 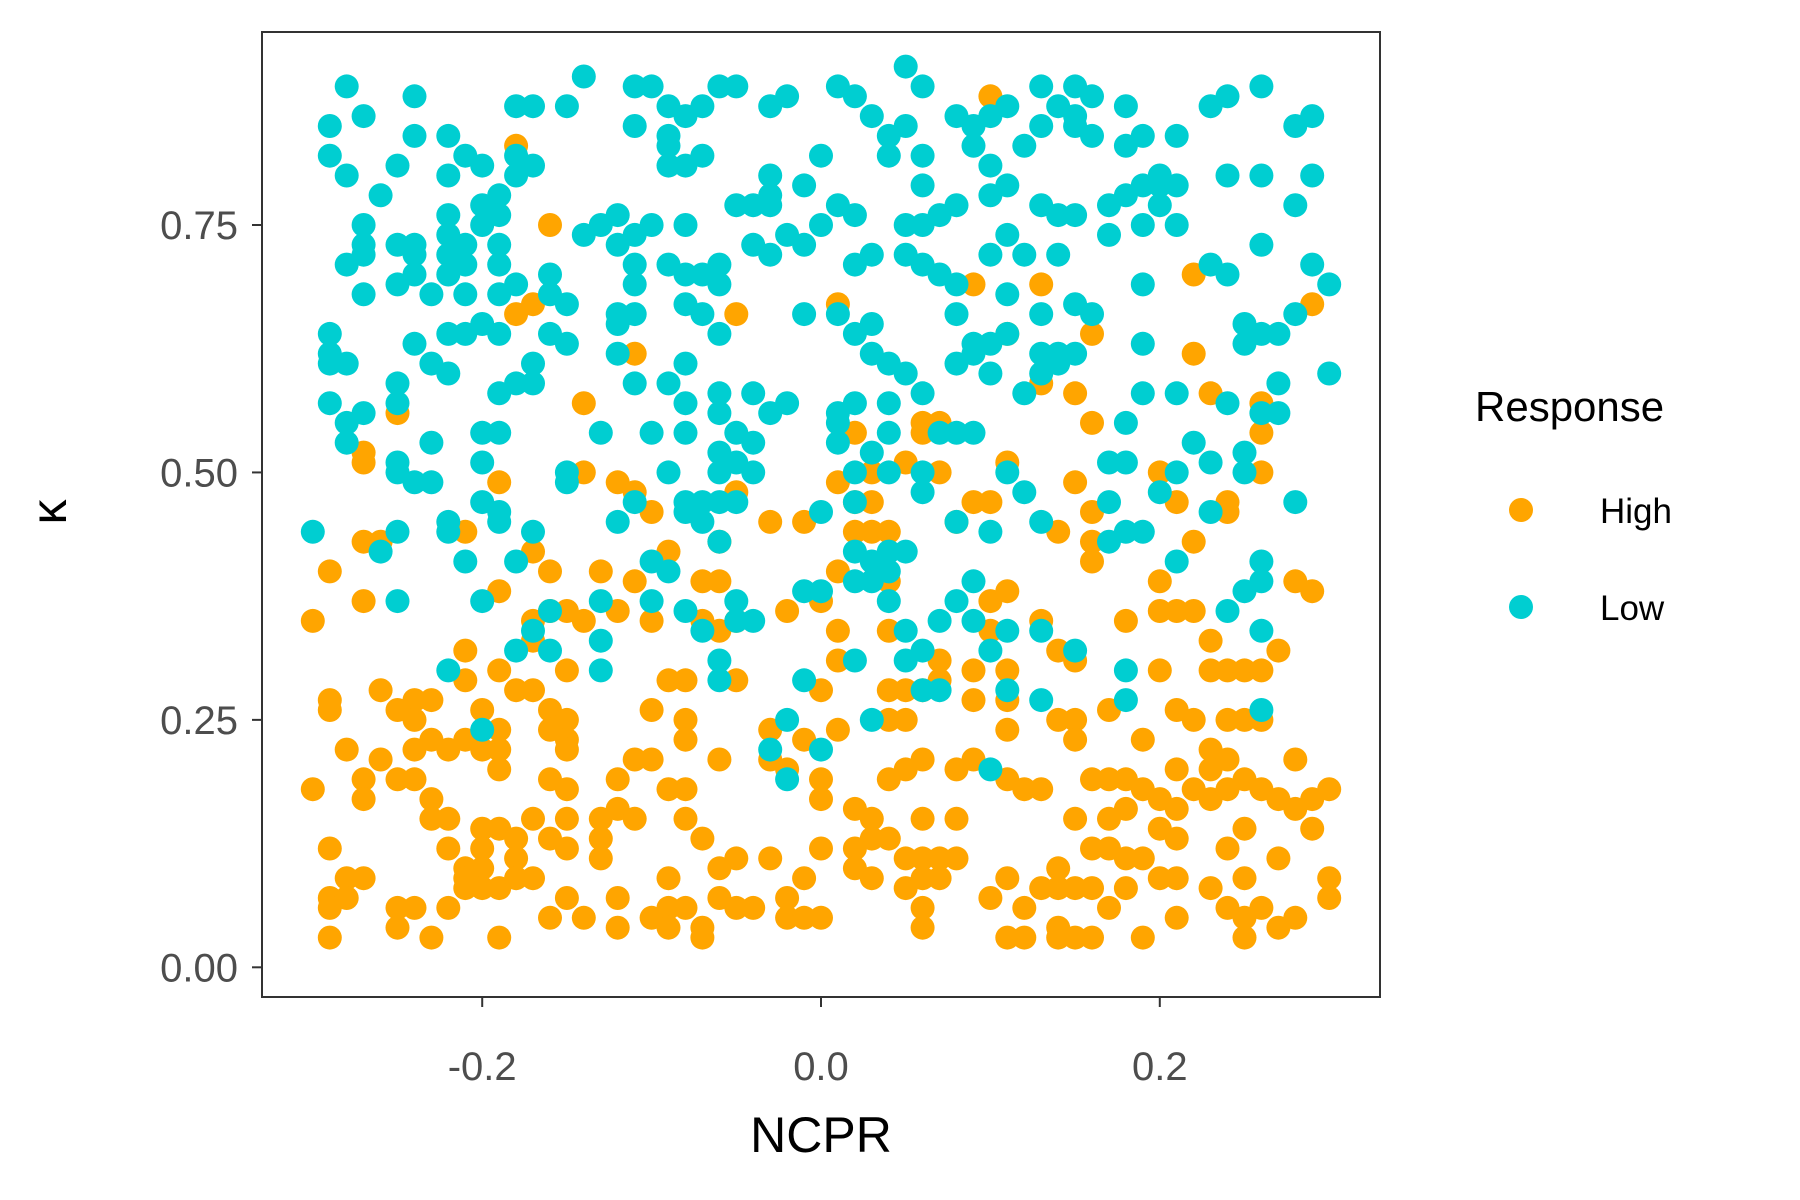 What do you see at coordinates (1636, 511) in the screenshot?
I see `legend-label-high: High` at bounding box center [1636, 511].